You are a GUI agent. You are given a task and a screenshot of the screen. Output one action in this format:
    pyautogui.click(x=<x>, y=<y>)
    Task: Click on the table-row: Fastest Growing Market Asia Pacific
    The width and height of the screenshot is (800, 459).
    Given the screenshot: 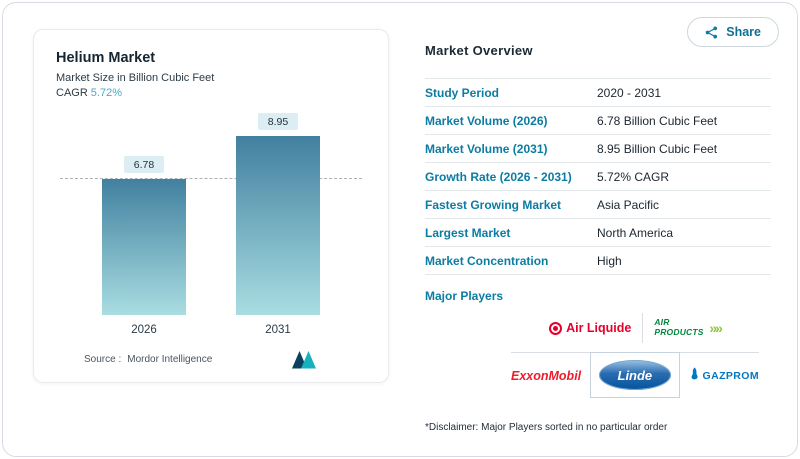 What is the action you would take?
    pyautogui.click(x=598, y=205)
    